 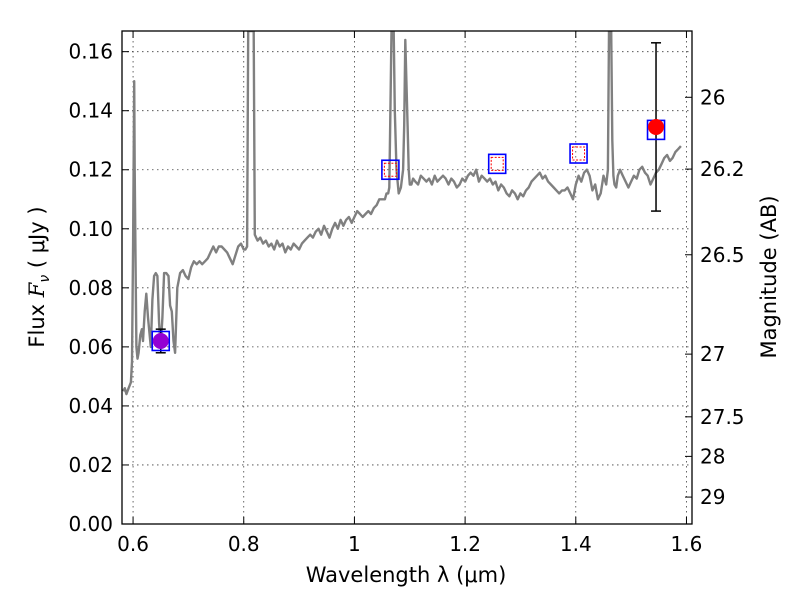 I want to click on x-tick-label: 1, so click(x=354, y=544).